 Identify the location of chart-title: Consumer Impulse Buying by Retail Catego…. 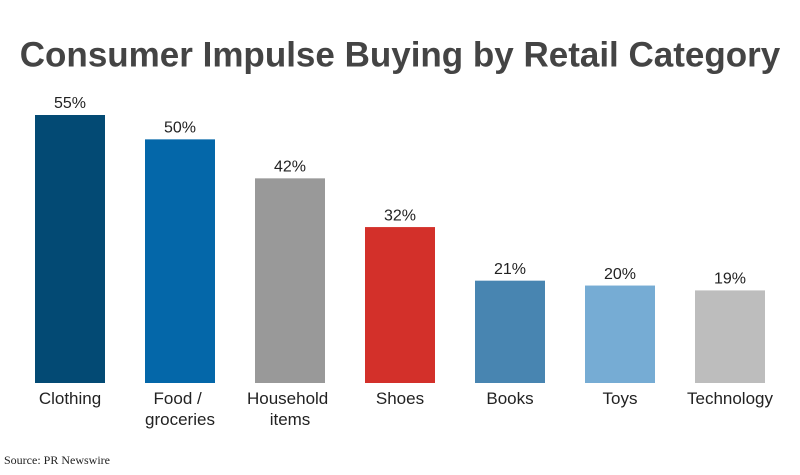
(400, 54).